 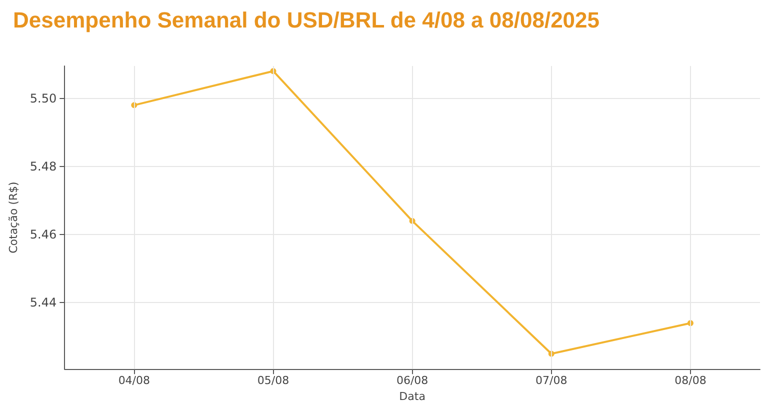 I want to click on y-tick-label: 5.48, so click(x=43, y=166).